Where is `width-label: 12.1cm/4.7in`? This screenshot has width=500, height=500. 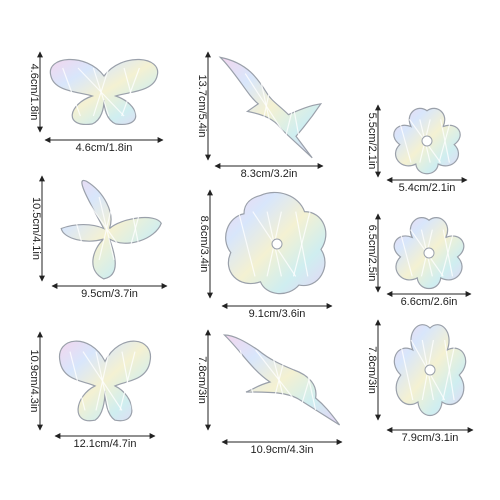 width-label: 12.1cm/4.7in is located at coordinates (105, 444).